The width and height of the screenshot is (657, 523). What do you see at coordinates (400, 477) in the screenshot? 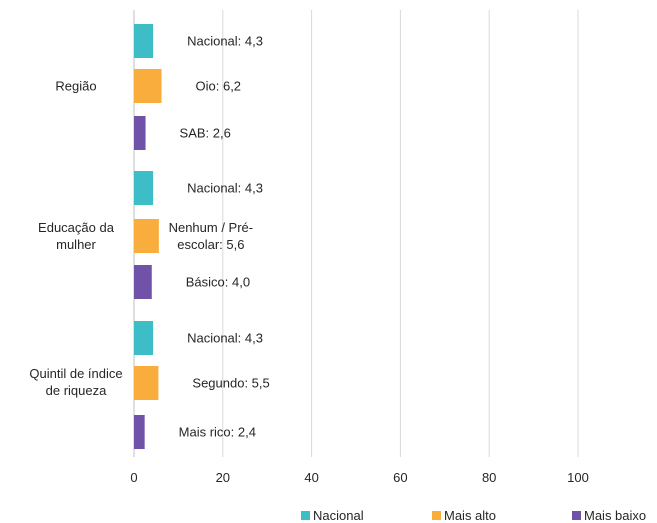
I see `x-tick-label: 60` at bounding box center [400, 477].